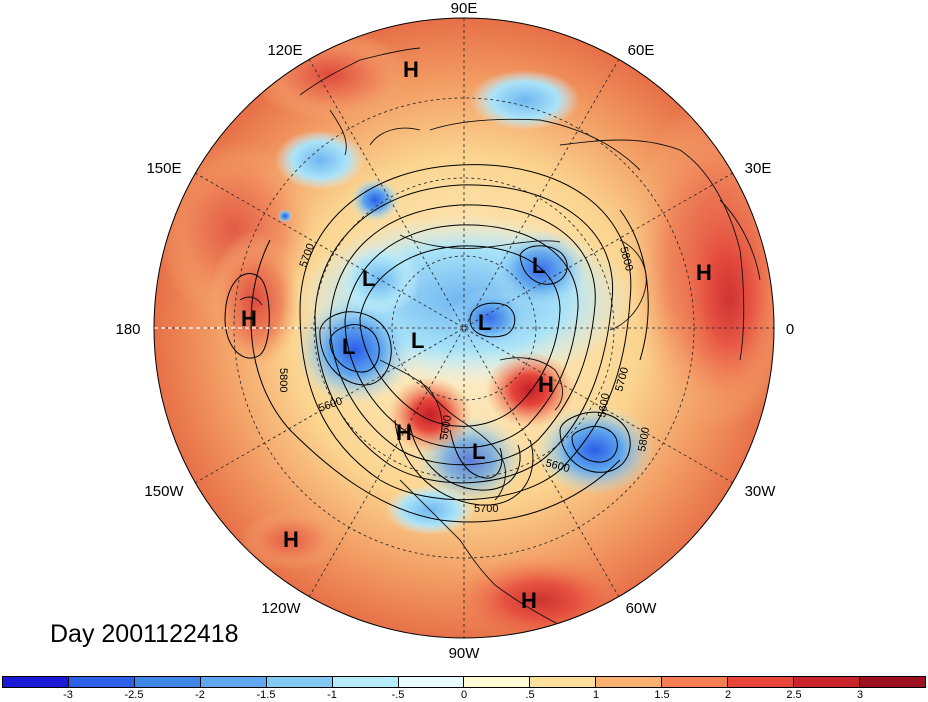  Describe the element at coordinates (662, 695) in the screenshot. I see `colorbar-tick-label: 1.5` at that location.